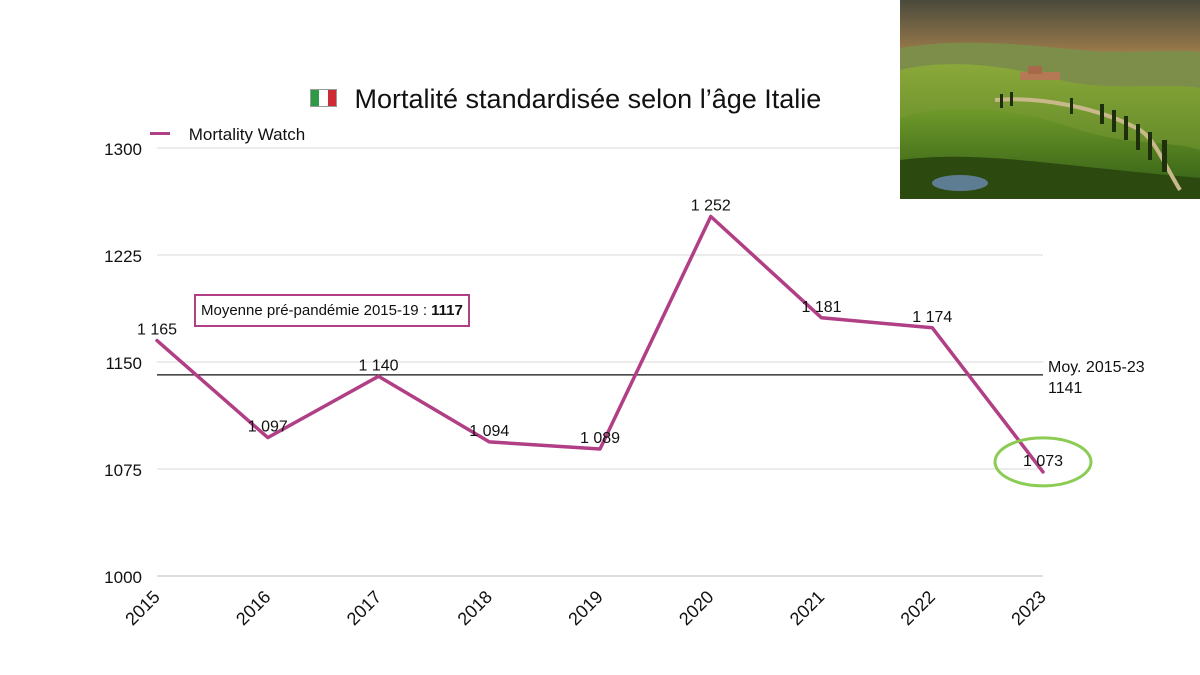 The width and height of the screenshot is (1200, 675). I want to click on highlight-ellipse-2023, so click(1043, 462).